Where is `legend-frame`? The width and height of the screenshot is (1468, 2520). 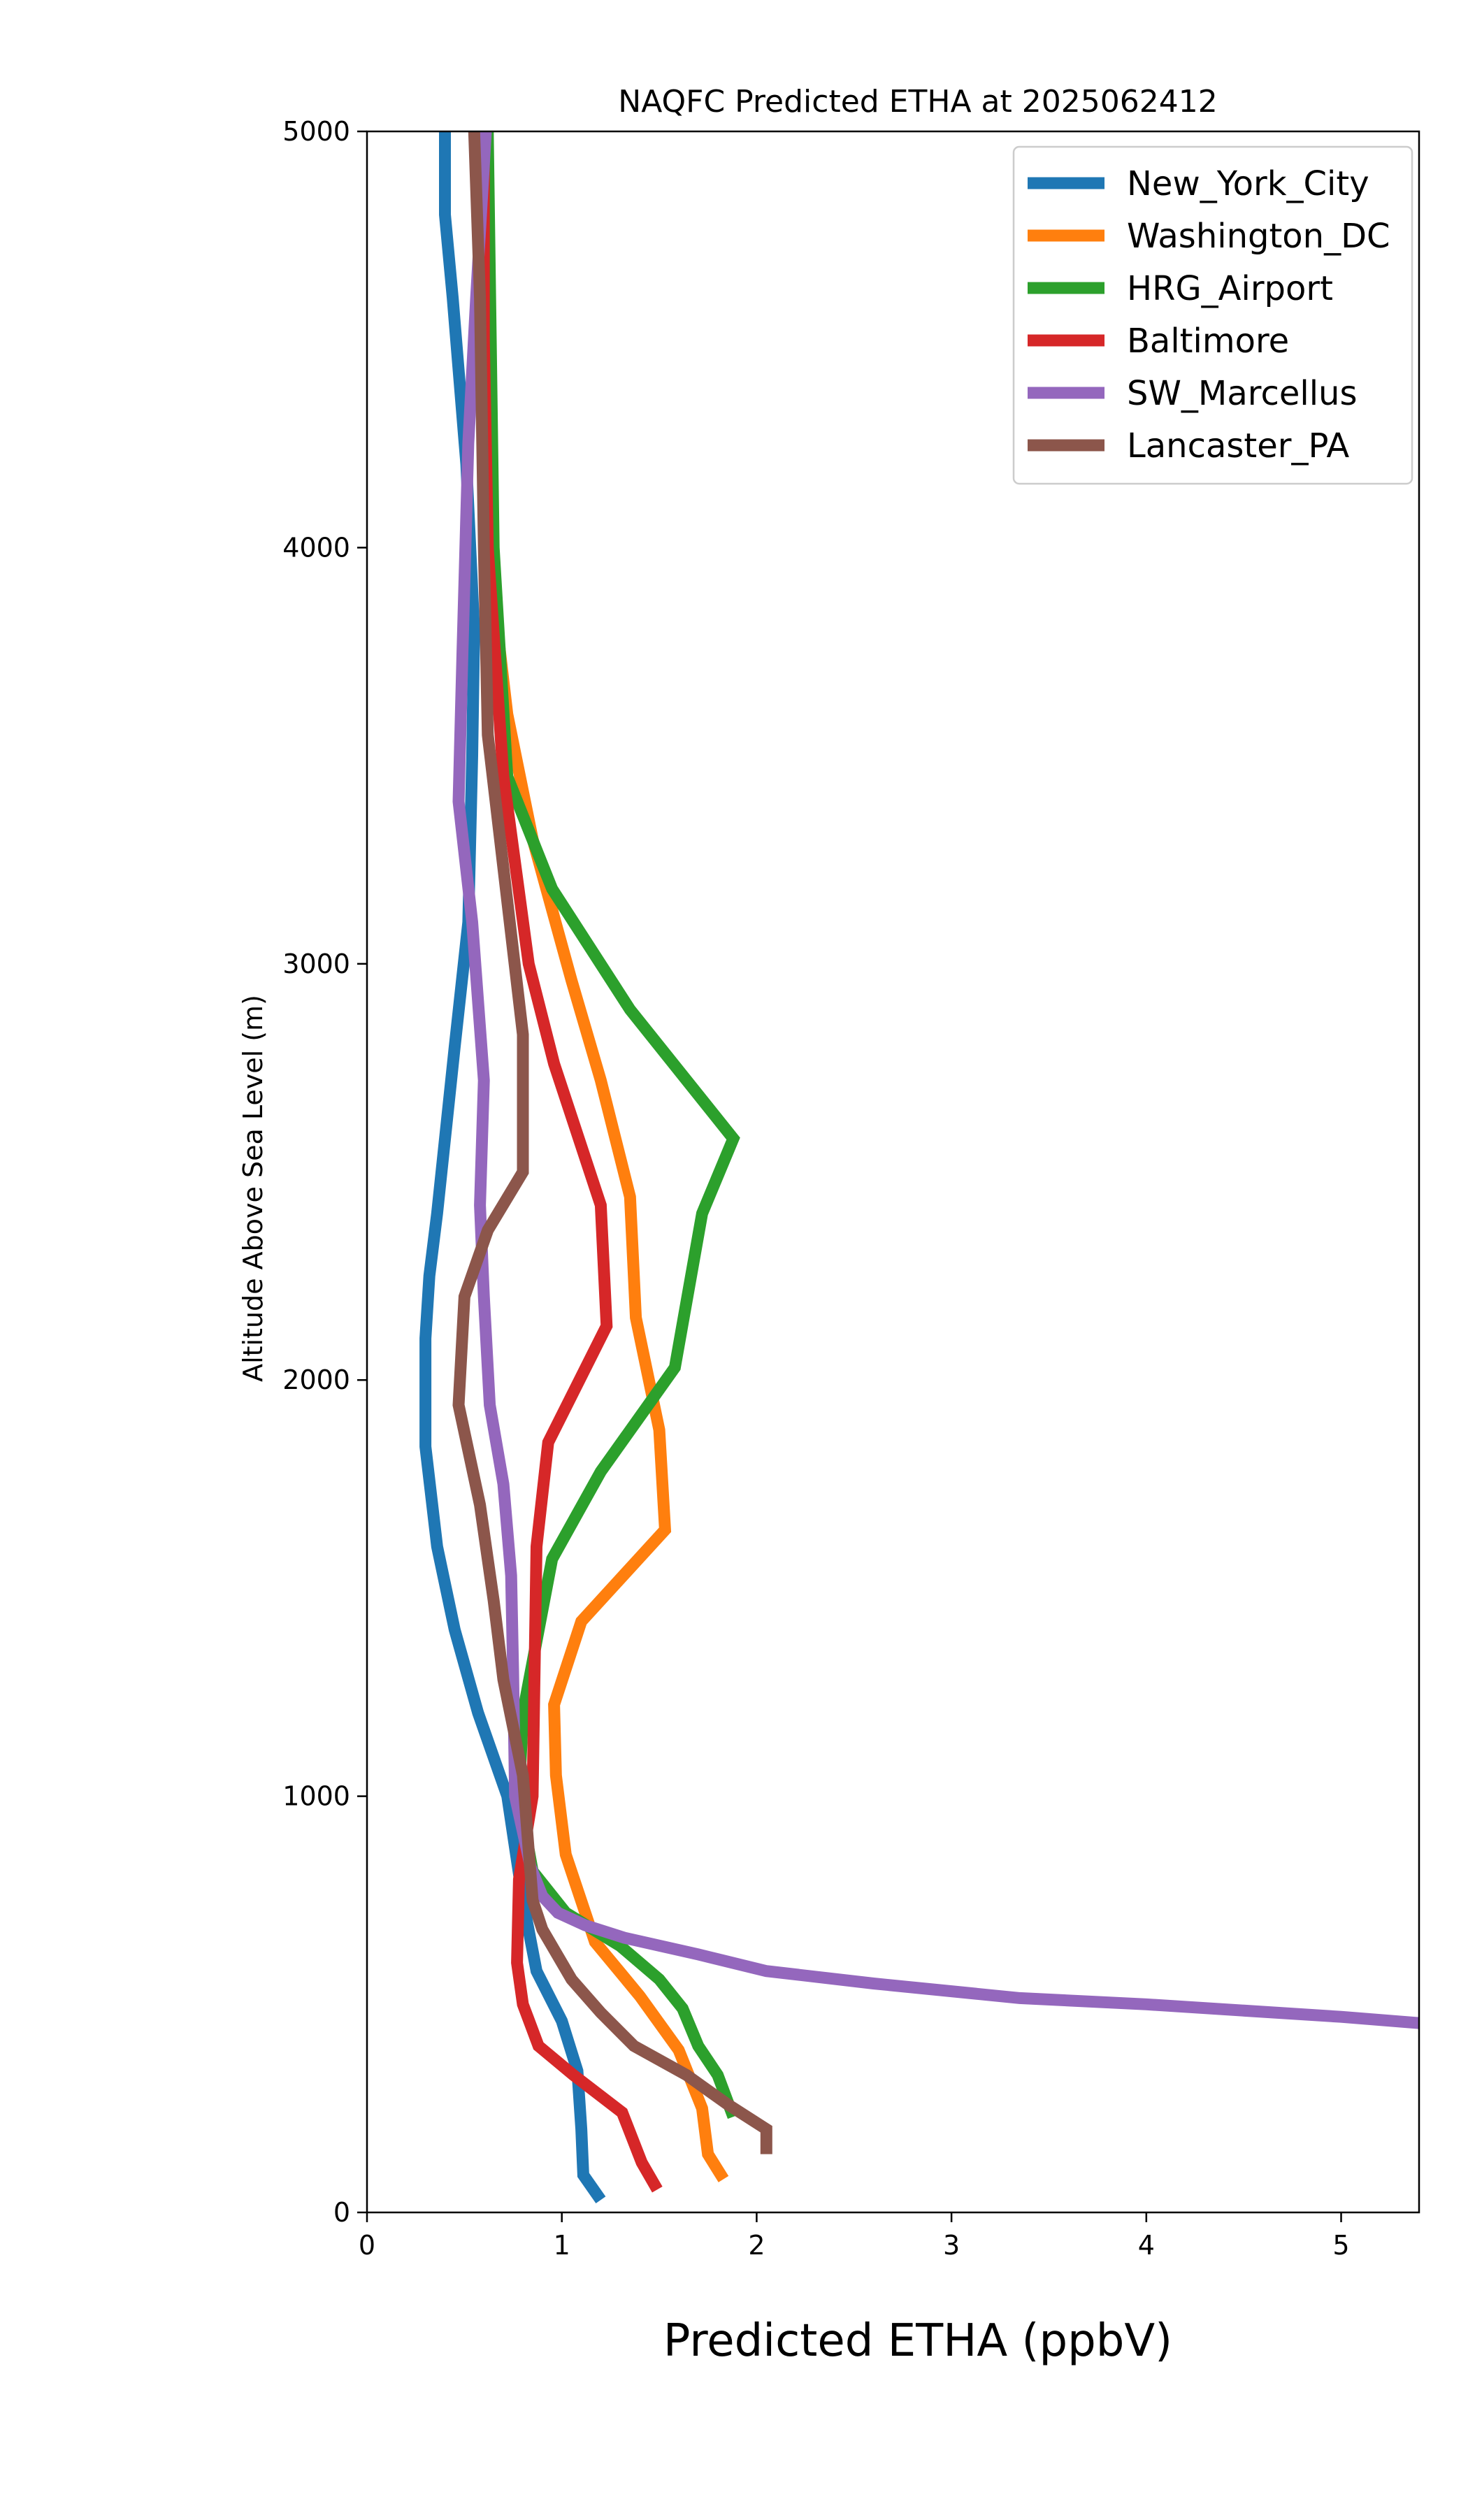
legend-frame is located at coordinates (1212, 315).